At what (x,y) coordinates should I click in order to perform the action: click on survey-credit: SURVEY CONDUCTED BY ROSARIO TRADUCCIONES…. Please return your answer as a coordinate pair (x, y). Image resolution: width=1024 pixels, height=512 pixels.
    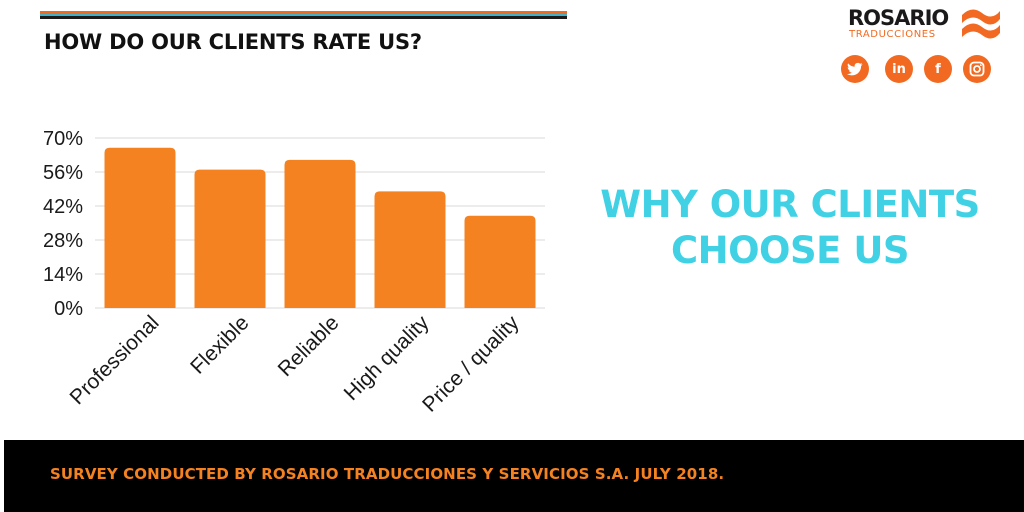
    Looking at the image, I should click on (387, 474).